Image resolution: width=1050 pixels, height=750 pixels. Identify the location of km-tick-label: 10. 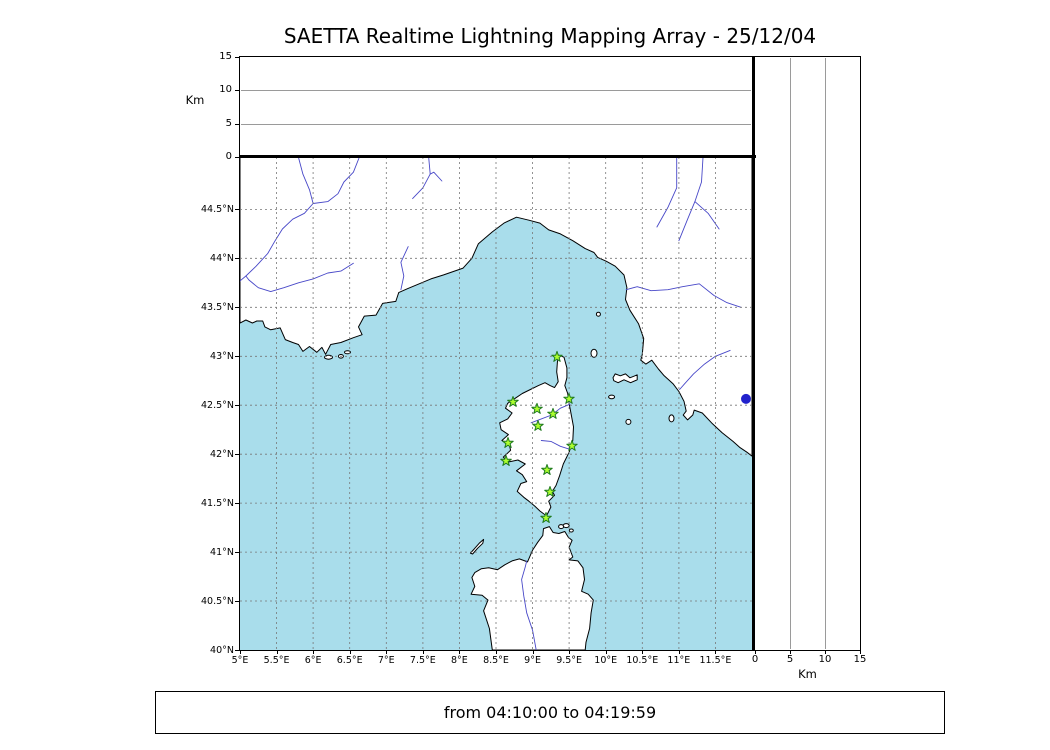
(825, 659).